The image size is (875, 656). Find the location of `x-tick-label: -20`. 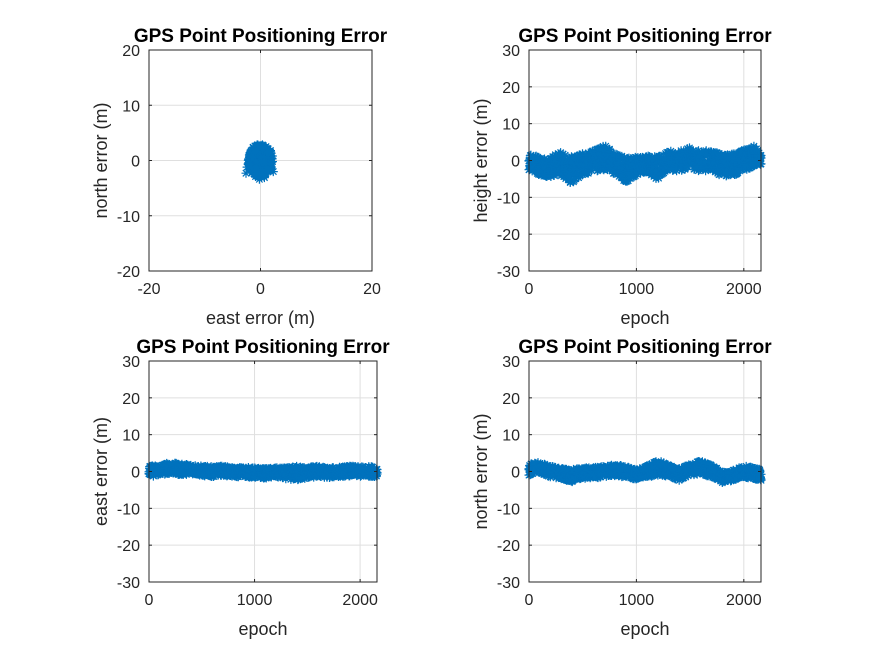

x-tick-label: -20 is located at coordinates (148, 289).